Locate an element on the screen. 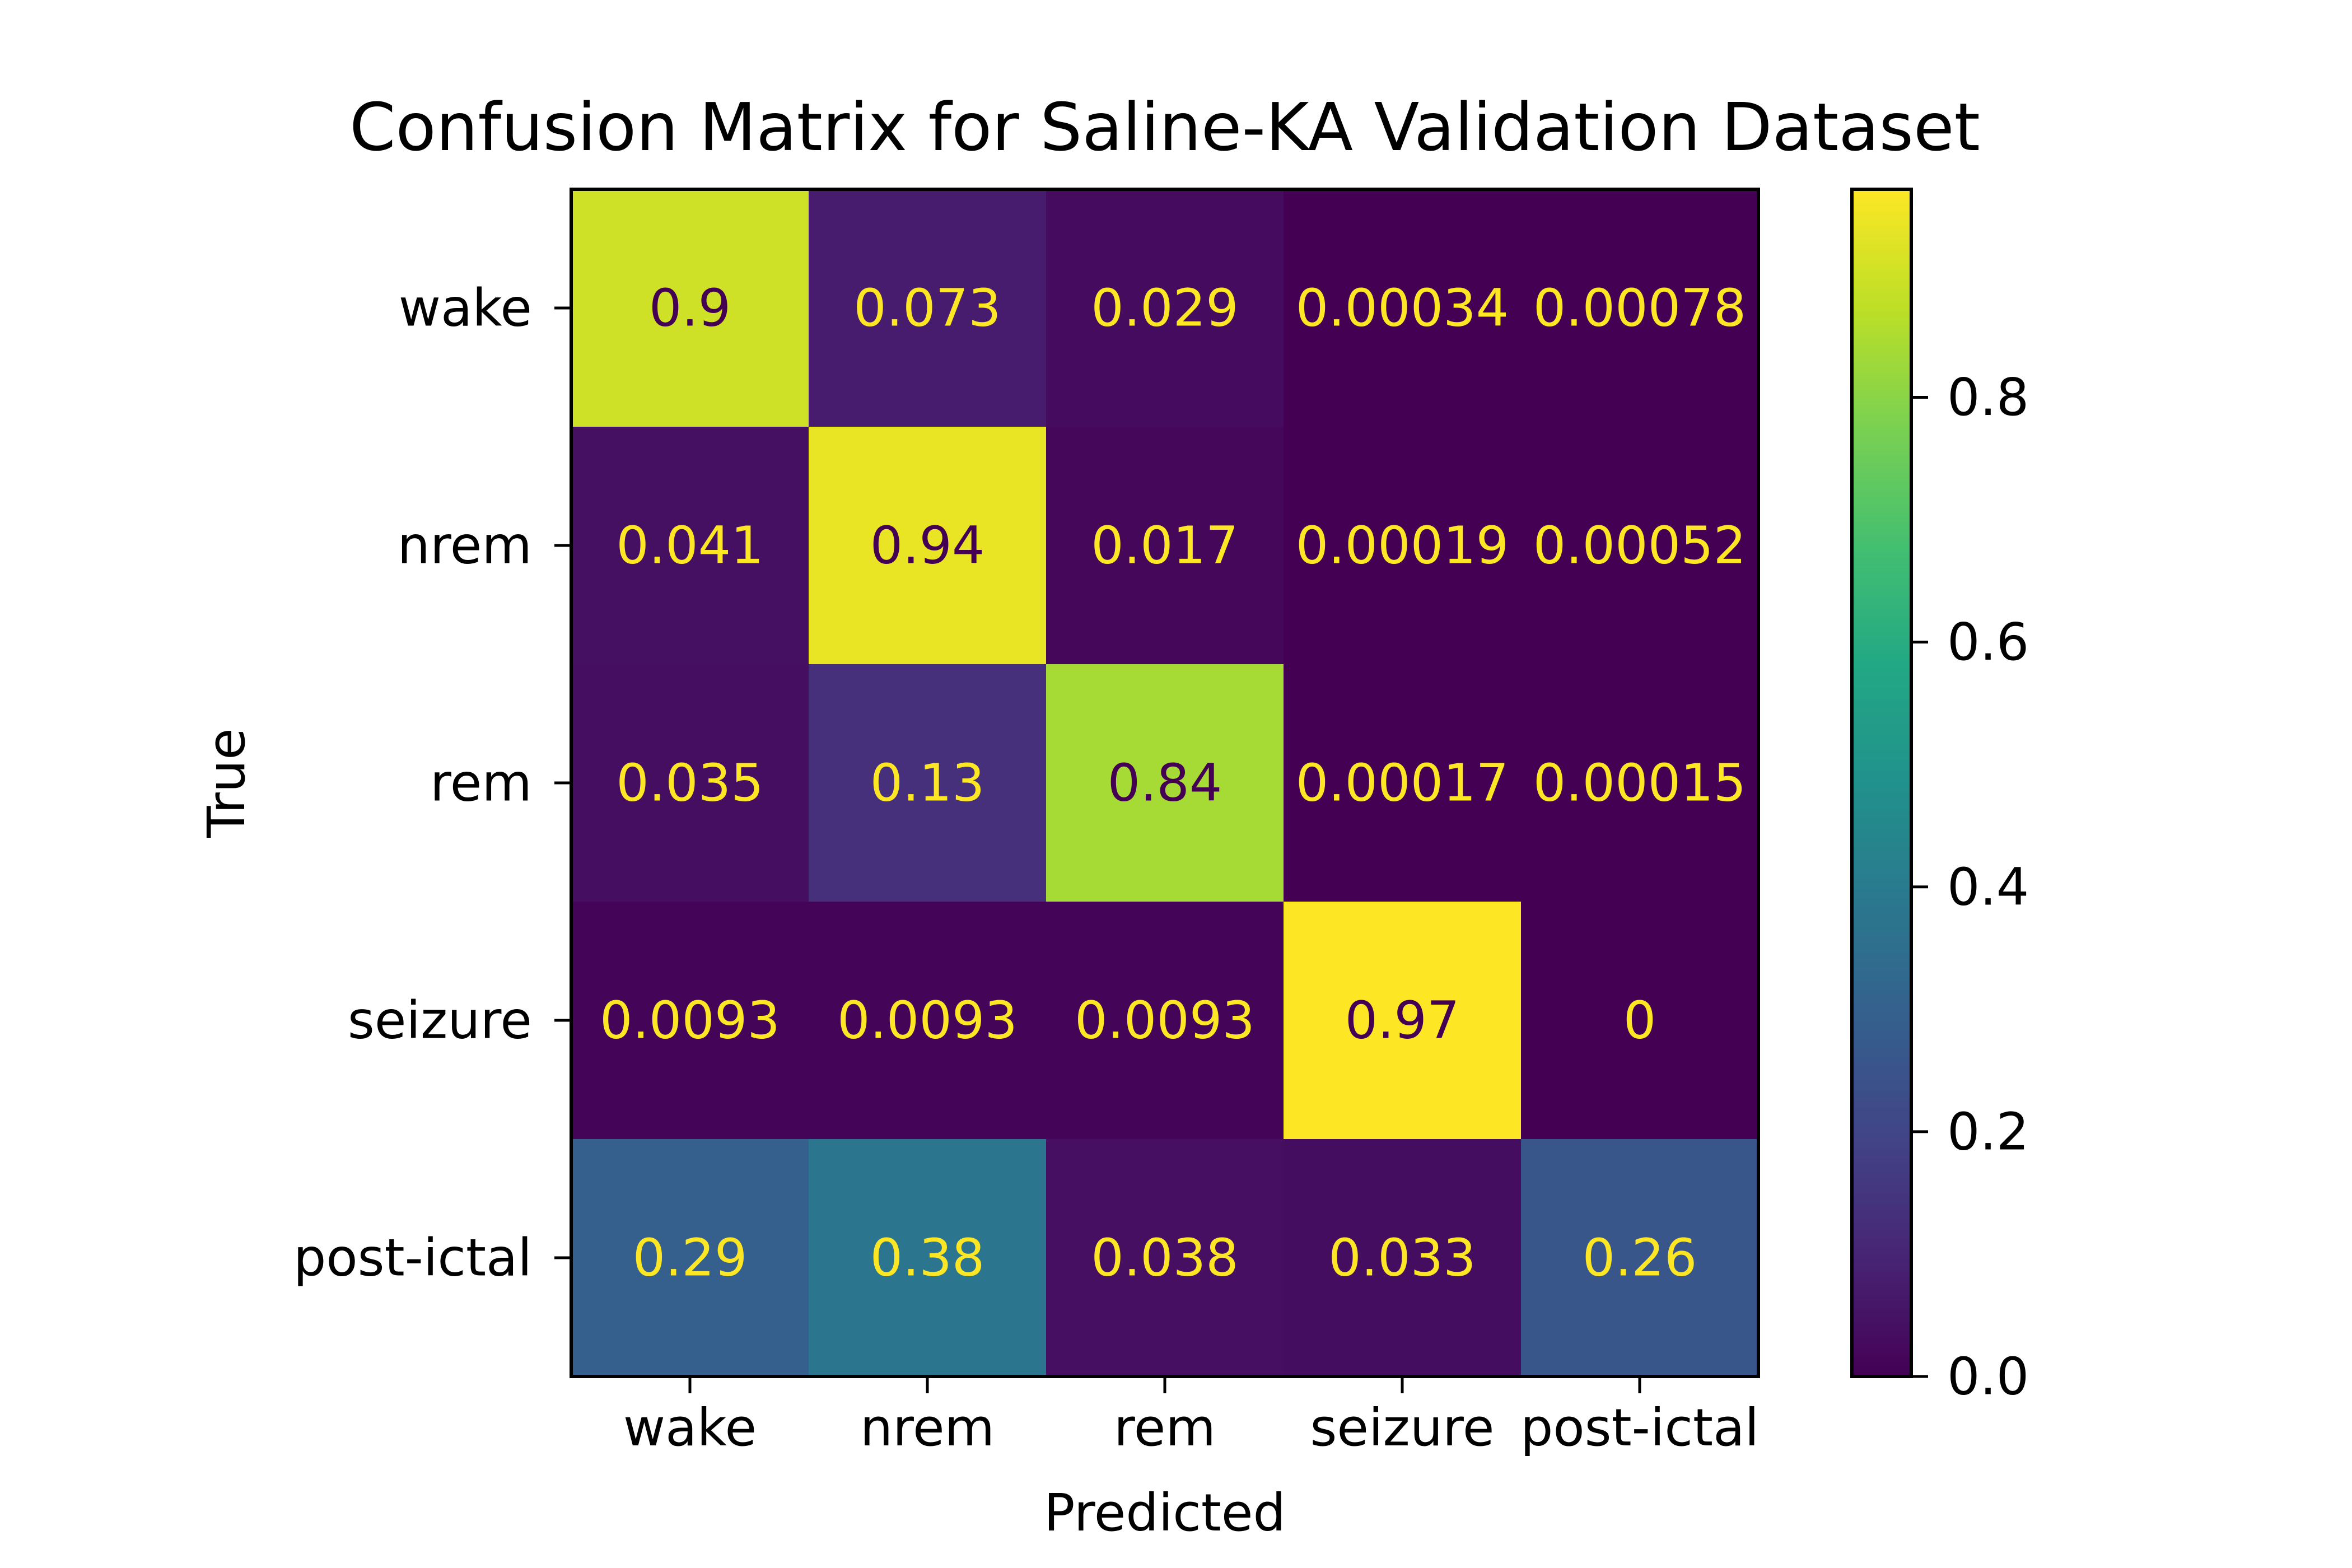 This screenshot has height=1568, width=2352. y-tick-label: seizure is located at coordinates (440, 1021).